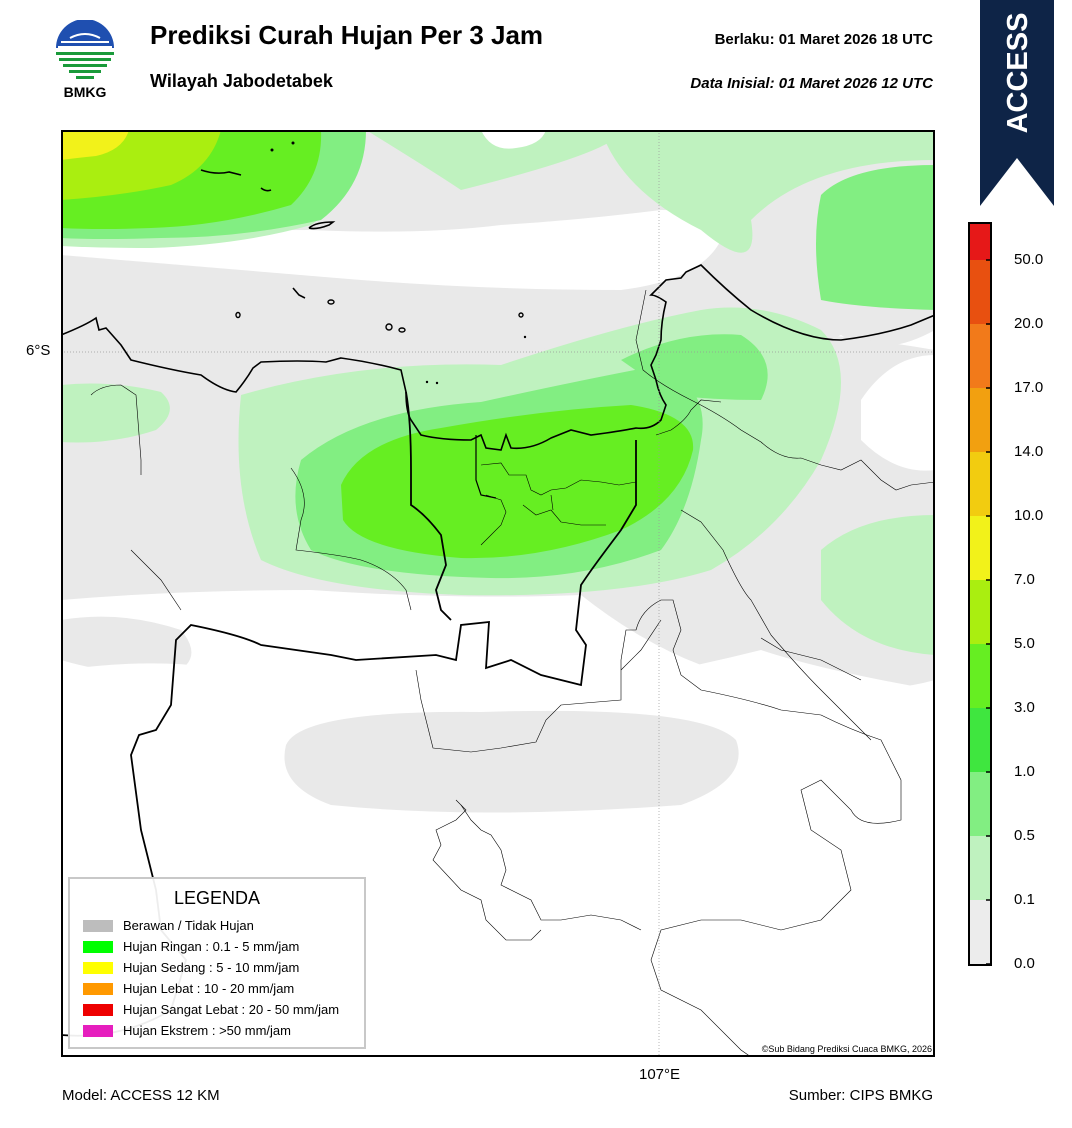 The image size is (1072, 1128). Describe the element at coordinates (217, 898) in the screenshot. I see `legend-title: LEGENDA` at that location.